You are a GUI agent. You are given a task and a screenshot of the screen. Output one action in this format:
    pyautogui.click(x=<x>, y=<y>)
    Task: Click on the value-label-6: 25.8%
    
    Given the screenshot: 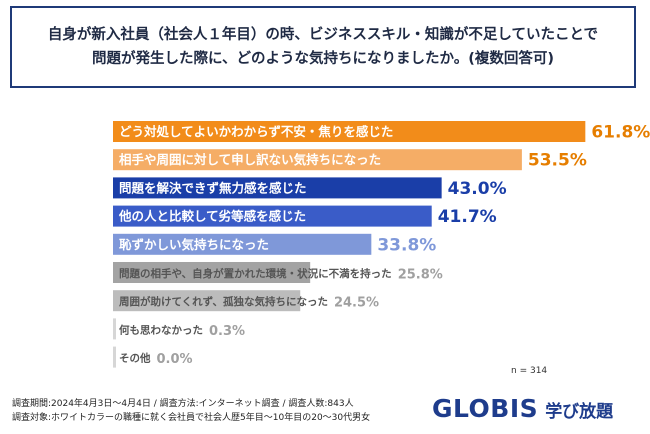 What is the action you would take?
    pyautogui.click(x=420, y=275)
    